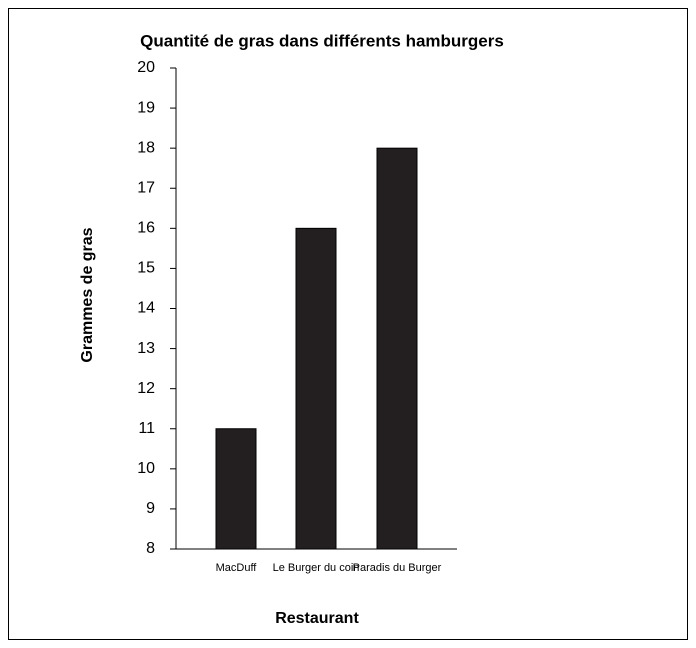 Image resolution: width=696 pixels, height=648 pixels. Describe the element at coordinates (146, 107) in the screenshot. I see `y-tick-label: 19` at that location.